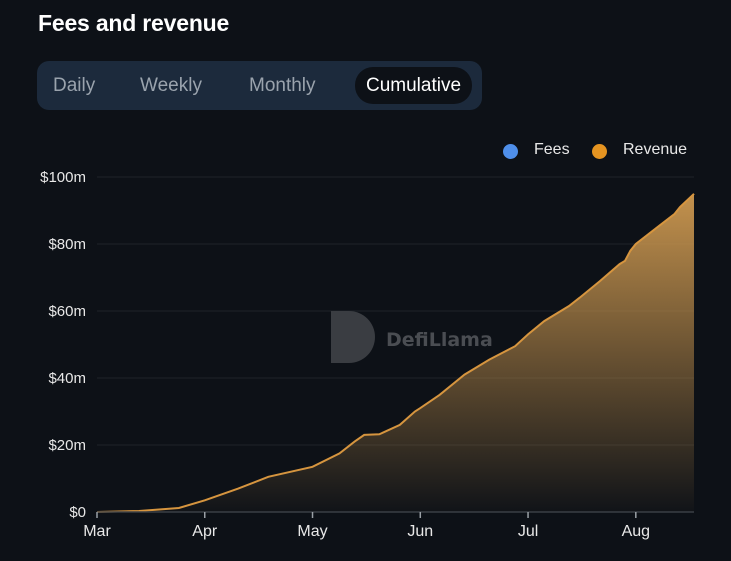 The image size is (731, 561). What do you see at coordinates (312, 531) in the screenshot?
I see `x-tick-label: May` at bounding box center [312, 531].